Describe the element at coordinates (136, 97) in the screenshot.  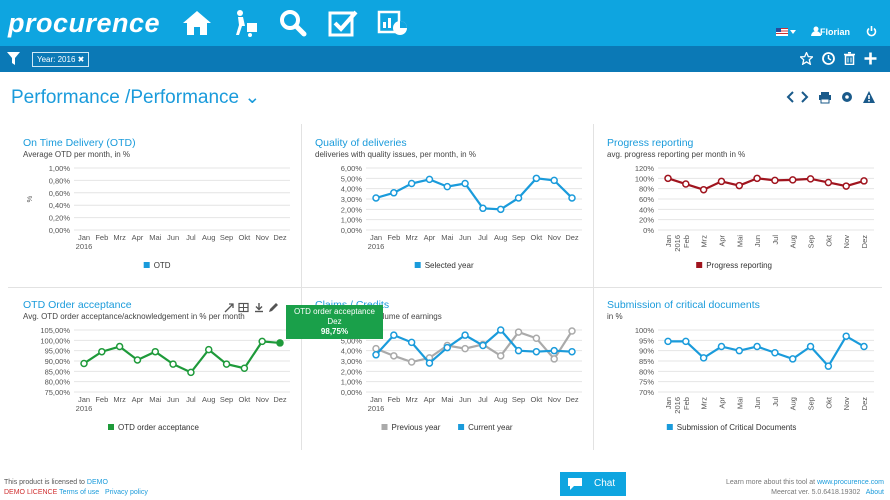
I see `page-title: Performance /Performance ⌄` at that location.